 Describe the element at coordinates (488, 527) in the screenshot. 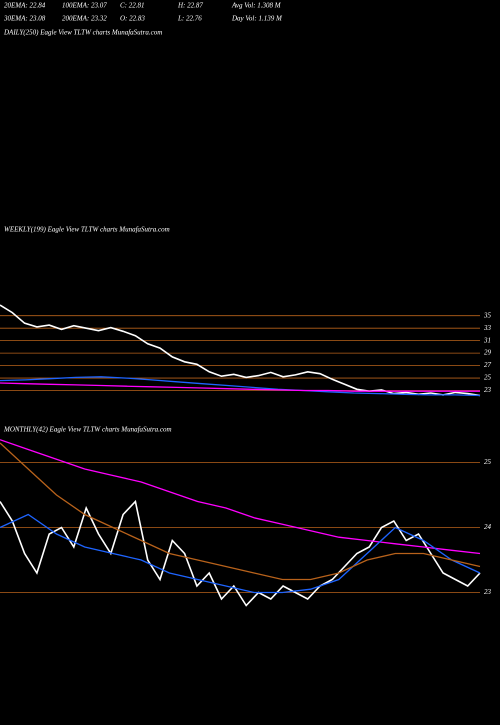

I see `y-tick-label: 24` at that location.